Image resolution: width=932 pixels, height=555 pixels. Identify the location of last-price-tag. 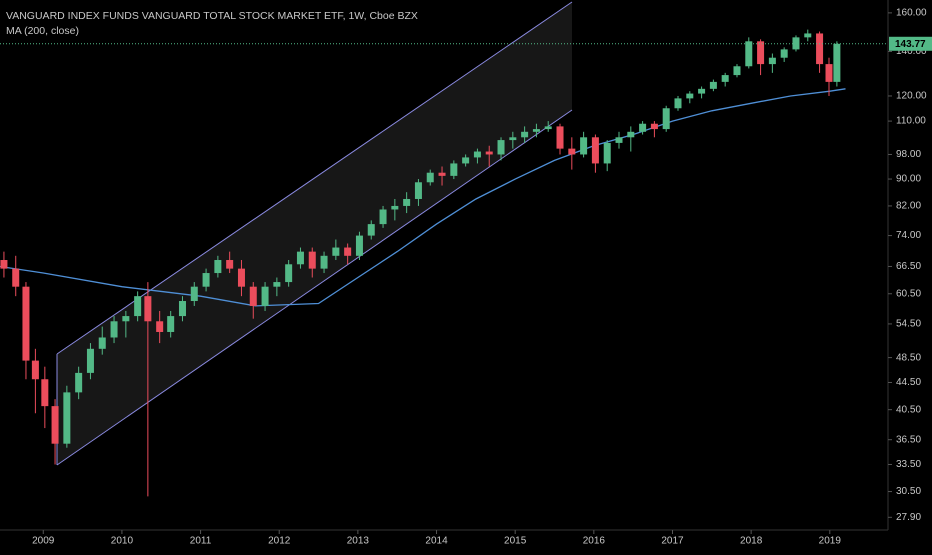
(910, 43).